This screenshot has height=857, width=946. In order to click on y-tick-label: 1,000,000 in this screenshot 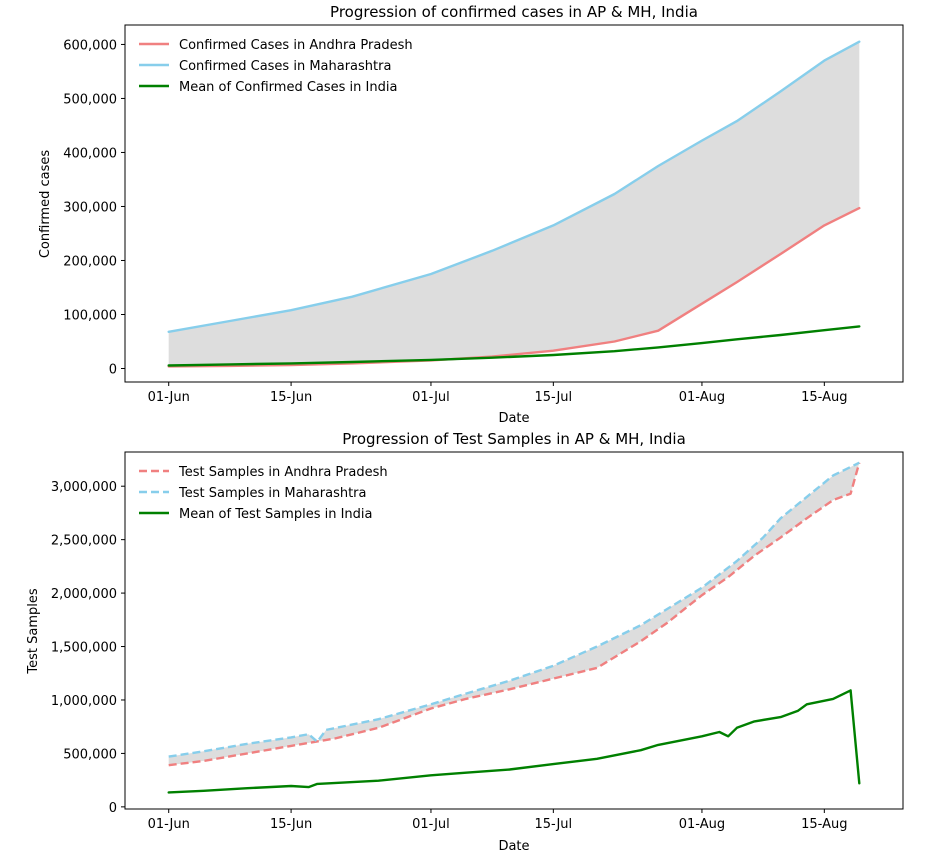, I will do `click(84, 701)`.